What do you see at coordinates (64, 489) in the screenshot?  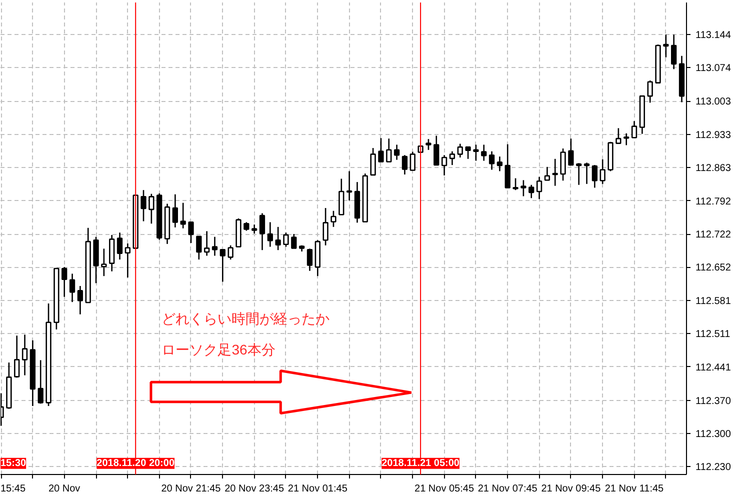 I see `x-tick-label: 20 Nov` at bounding box center [64, 489].